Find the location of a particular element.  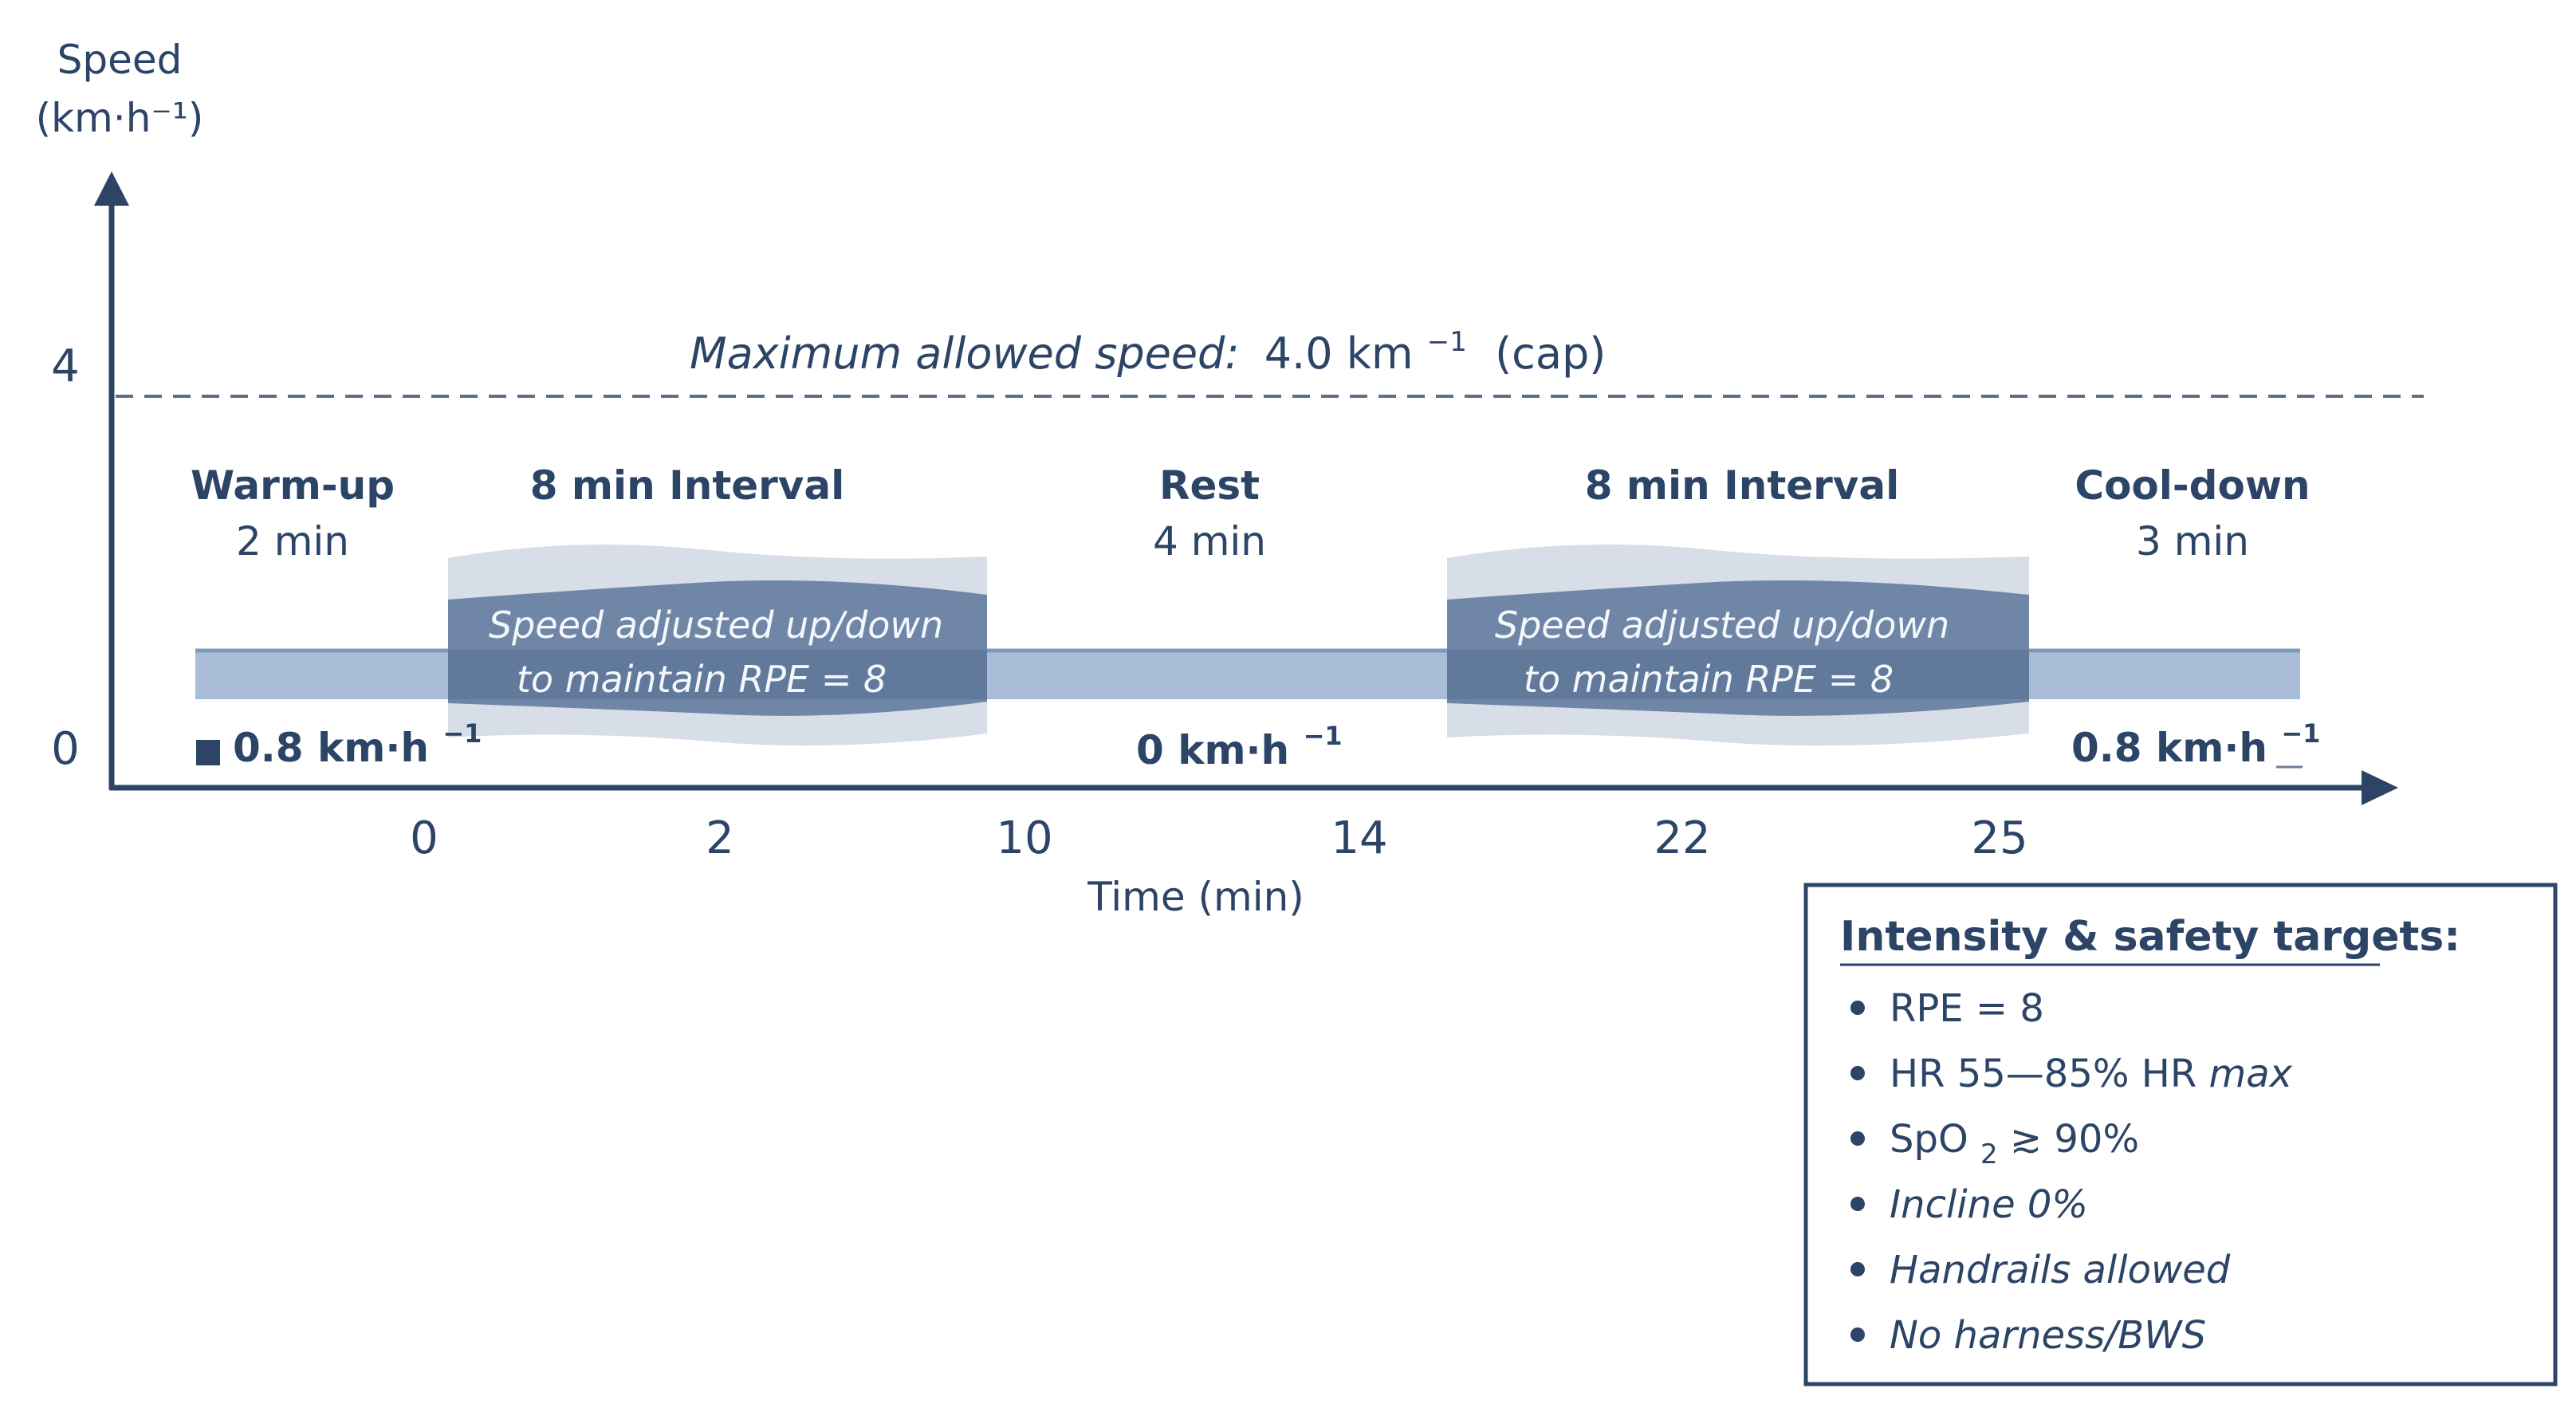

warmup-speed-marker is located at coordinates (208, 752).